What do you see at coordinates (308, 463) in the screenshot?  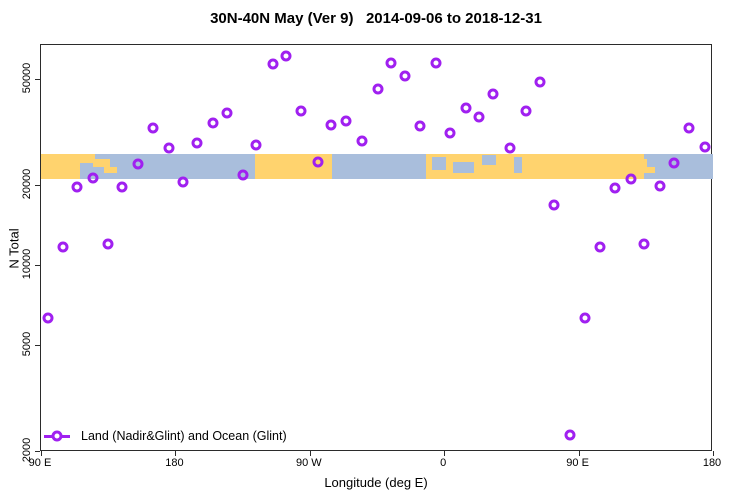 I see `x-tick-label: 90 W` at bounding box center [308, 463].